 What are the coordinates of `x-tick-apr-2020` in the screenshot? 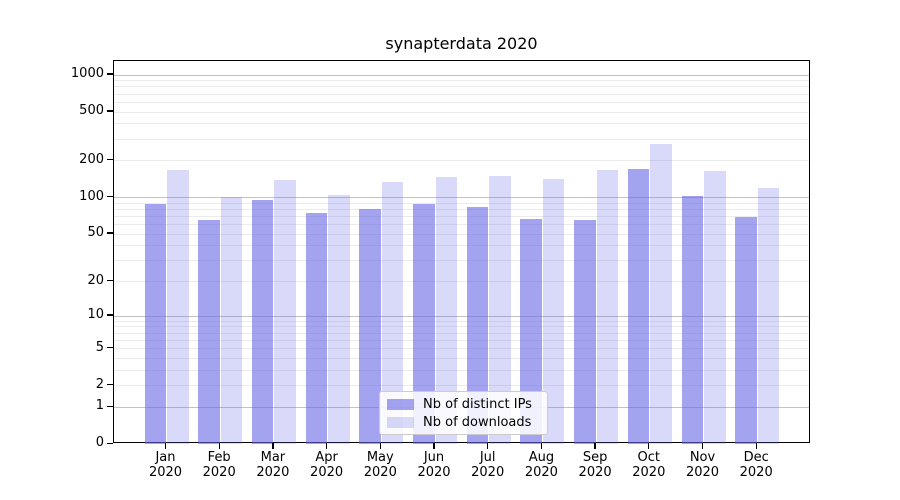 It's located at (326, 446).